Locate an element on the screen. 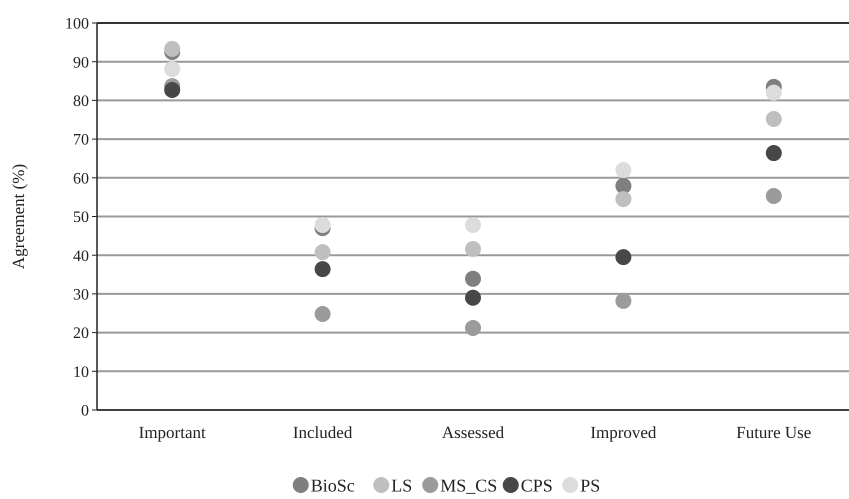  legend-label: PS is located at coordinates (590, 485).